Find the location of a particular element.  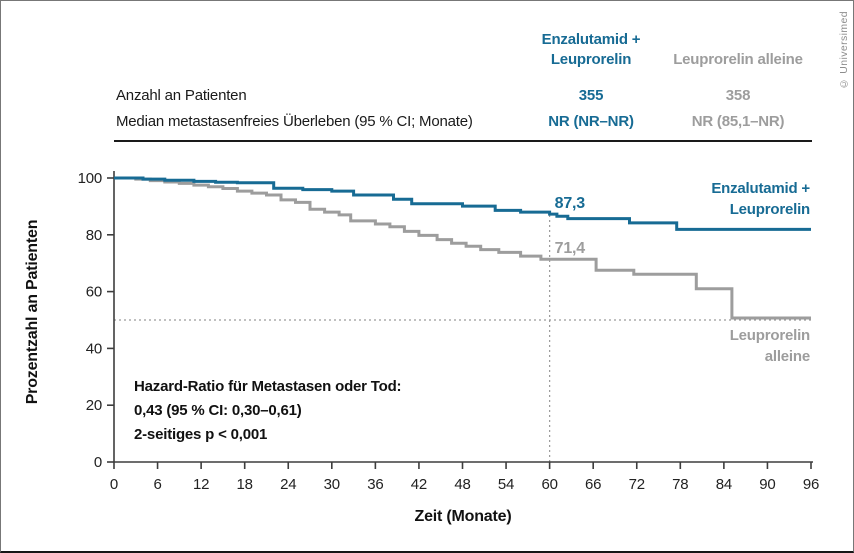

note-line: 2-seitiges p < 0,001 is located at coordinates (201, 434).